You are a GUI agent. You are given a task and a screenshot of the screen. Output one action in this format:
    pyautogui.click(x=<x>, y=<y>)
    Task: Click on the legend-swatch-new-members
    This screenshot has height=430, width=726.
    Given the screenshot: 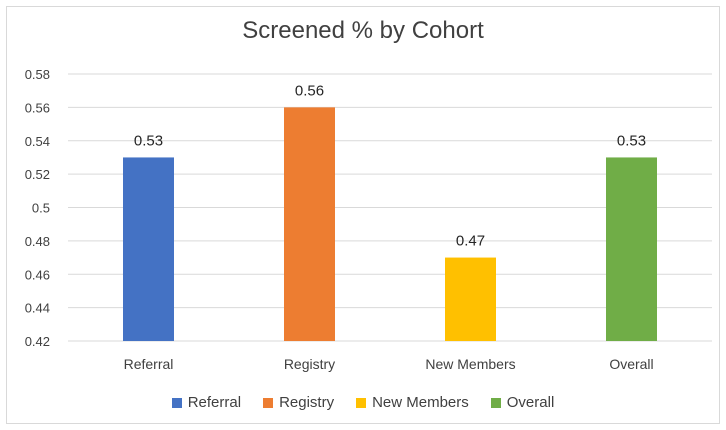 What is the action you would take?
    pyautogui.click(x=361, y=402)
    